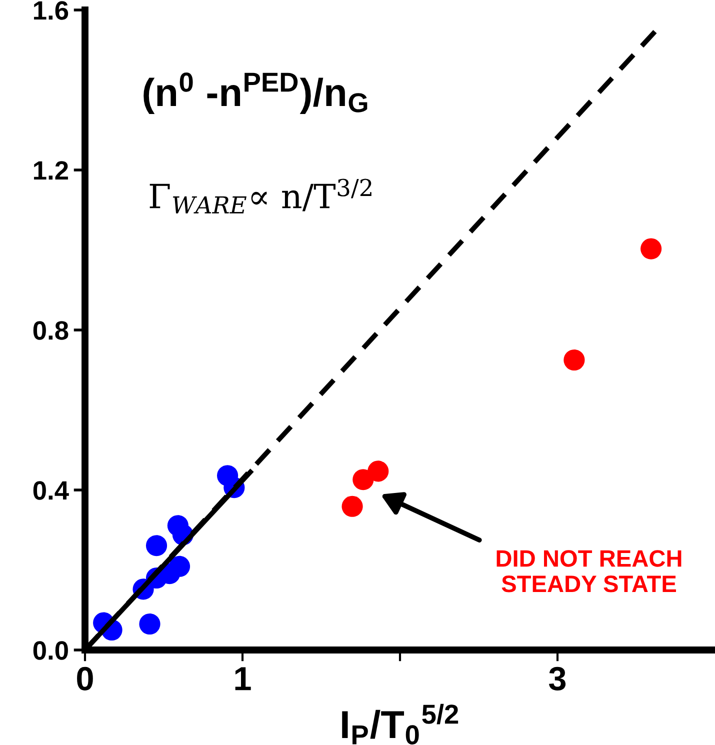 This screenshot has height=745, width=715. Describe the element at coordinates (261, 196) in the screenshot. I see `annotation: Γ$_{WARE}$∝ n/T$^{3/2}$` at that location.